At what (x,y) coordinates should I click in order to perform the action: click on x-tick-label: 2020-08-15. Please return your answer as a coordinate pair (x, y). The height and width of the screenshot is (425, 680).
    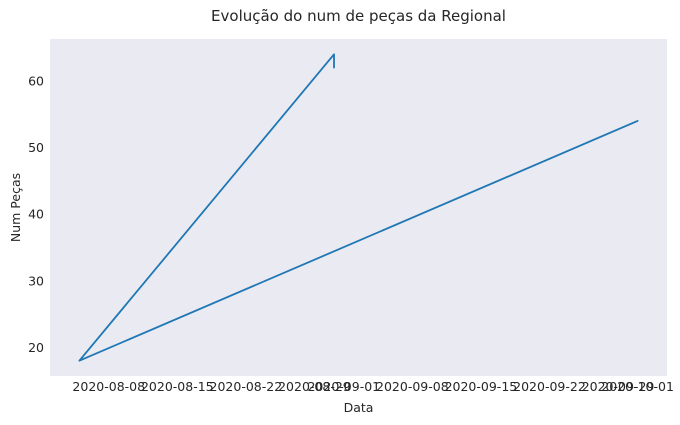
    Looking at the image, I should click on (177, 386).